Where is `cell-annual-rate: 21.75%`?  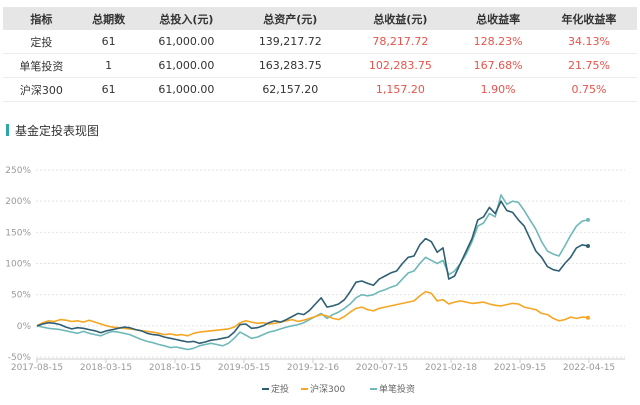
cell-annual-rate: 21.75% is located at coordinates (588, 65).